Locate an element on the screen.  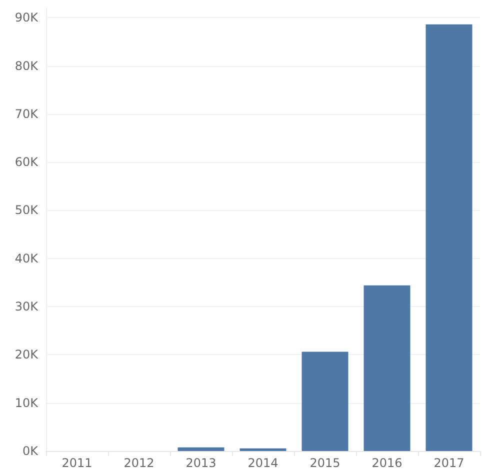
x-tick-label: 2011 is located at coordinates (77, 463).